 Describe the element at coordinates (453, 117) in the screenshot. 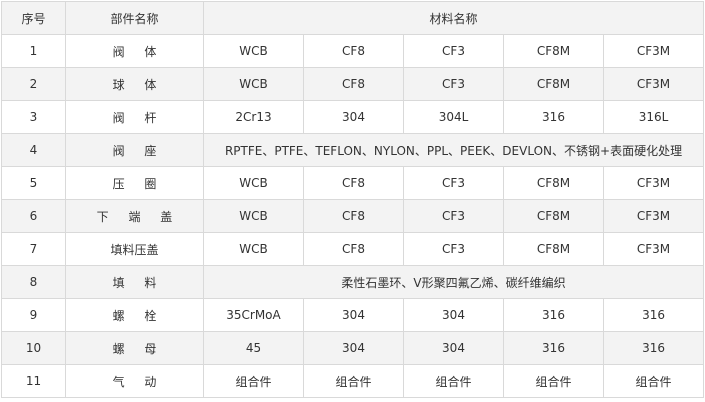

I see `material-cell: 304L` at that location.